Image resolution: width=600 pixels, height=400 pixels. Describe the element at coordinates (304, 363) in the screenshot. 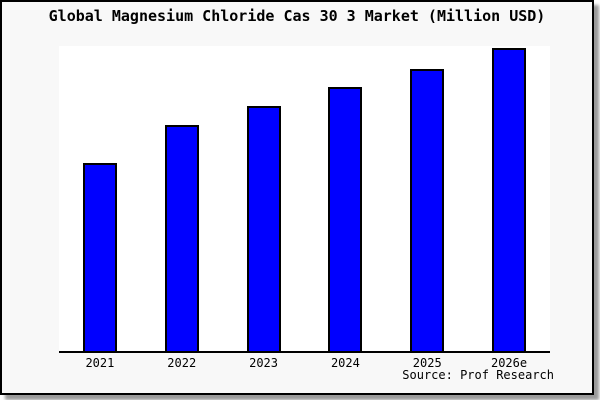

I see `x-axis-labels: 2021 2022 2023 2024 2025 2026e` at that location.